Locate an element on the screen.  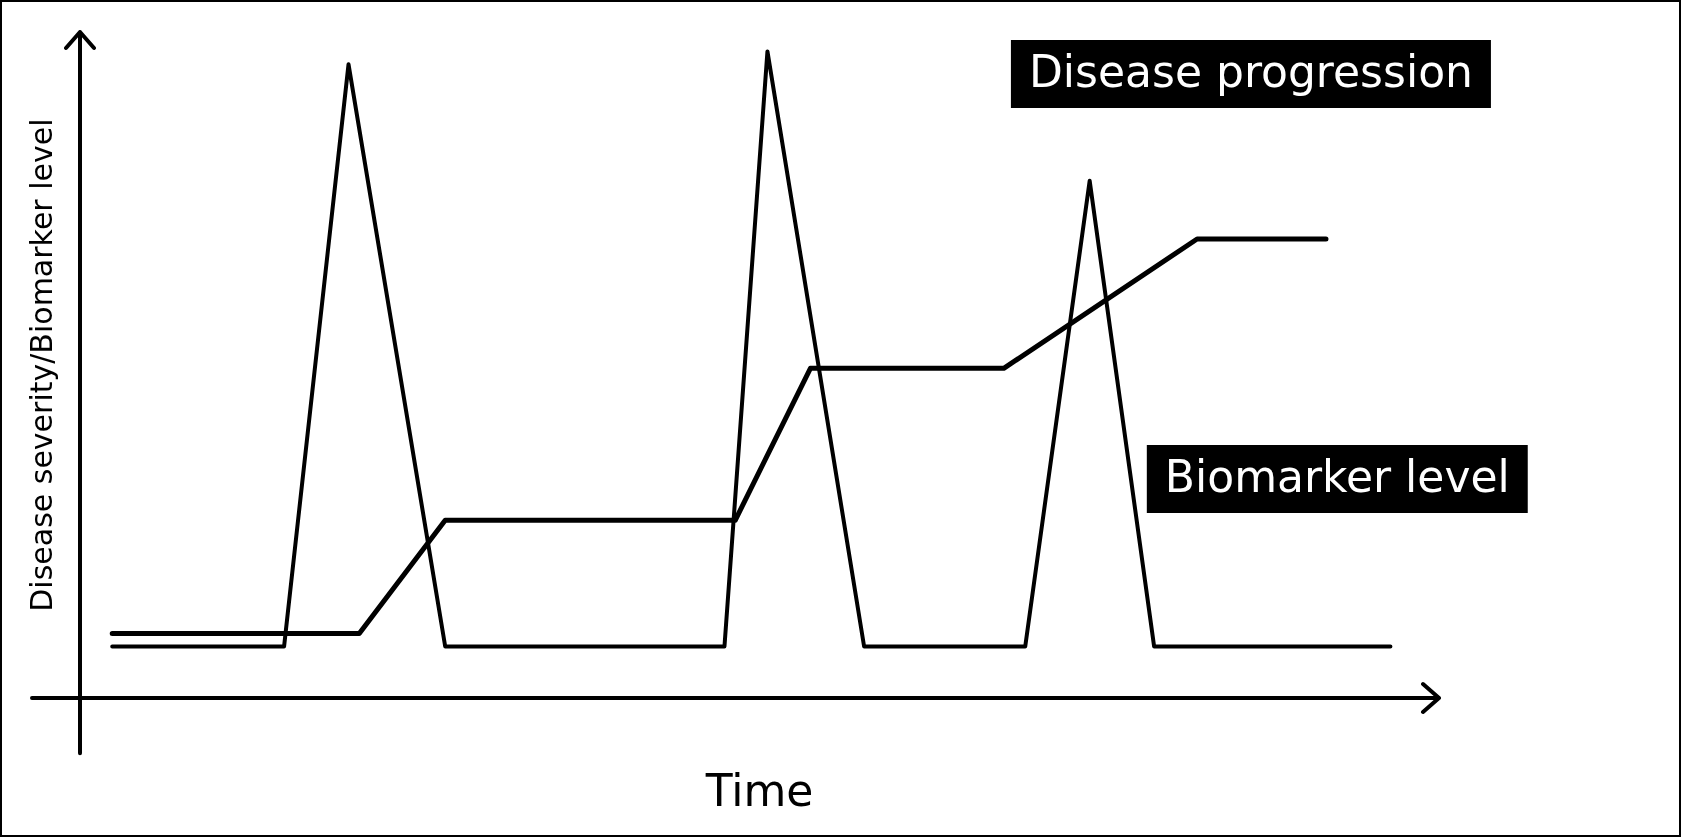
text: Disease progression is located at coordinates (1250, 72).